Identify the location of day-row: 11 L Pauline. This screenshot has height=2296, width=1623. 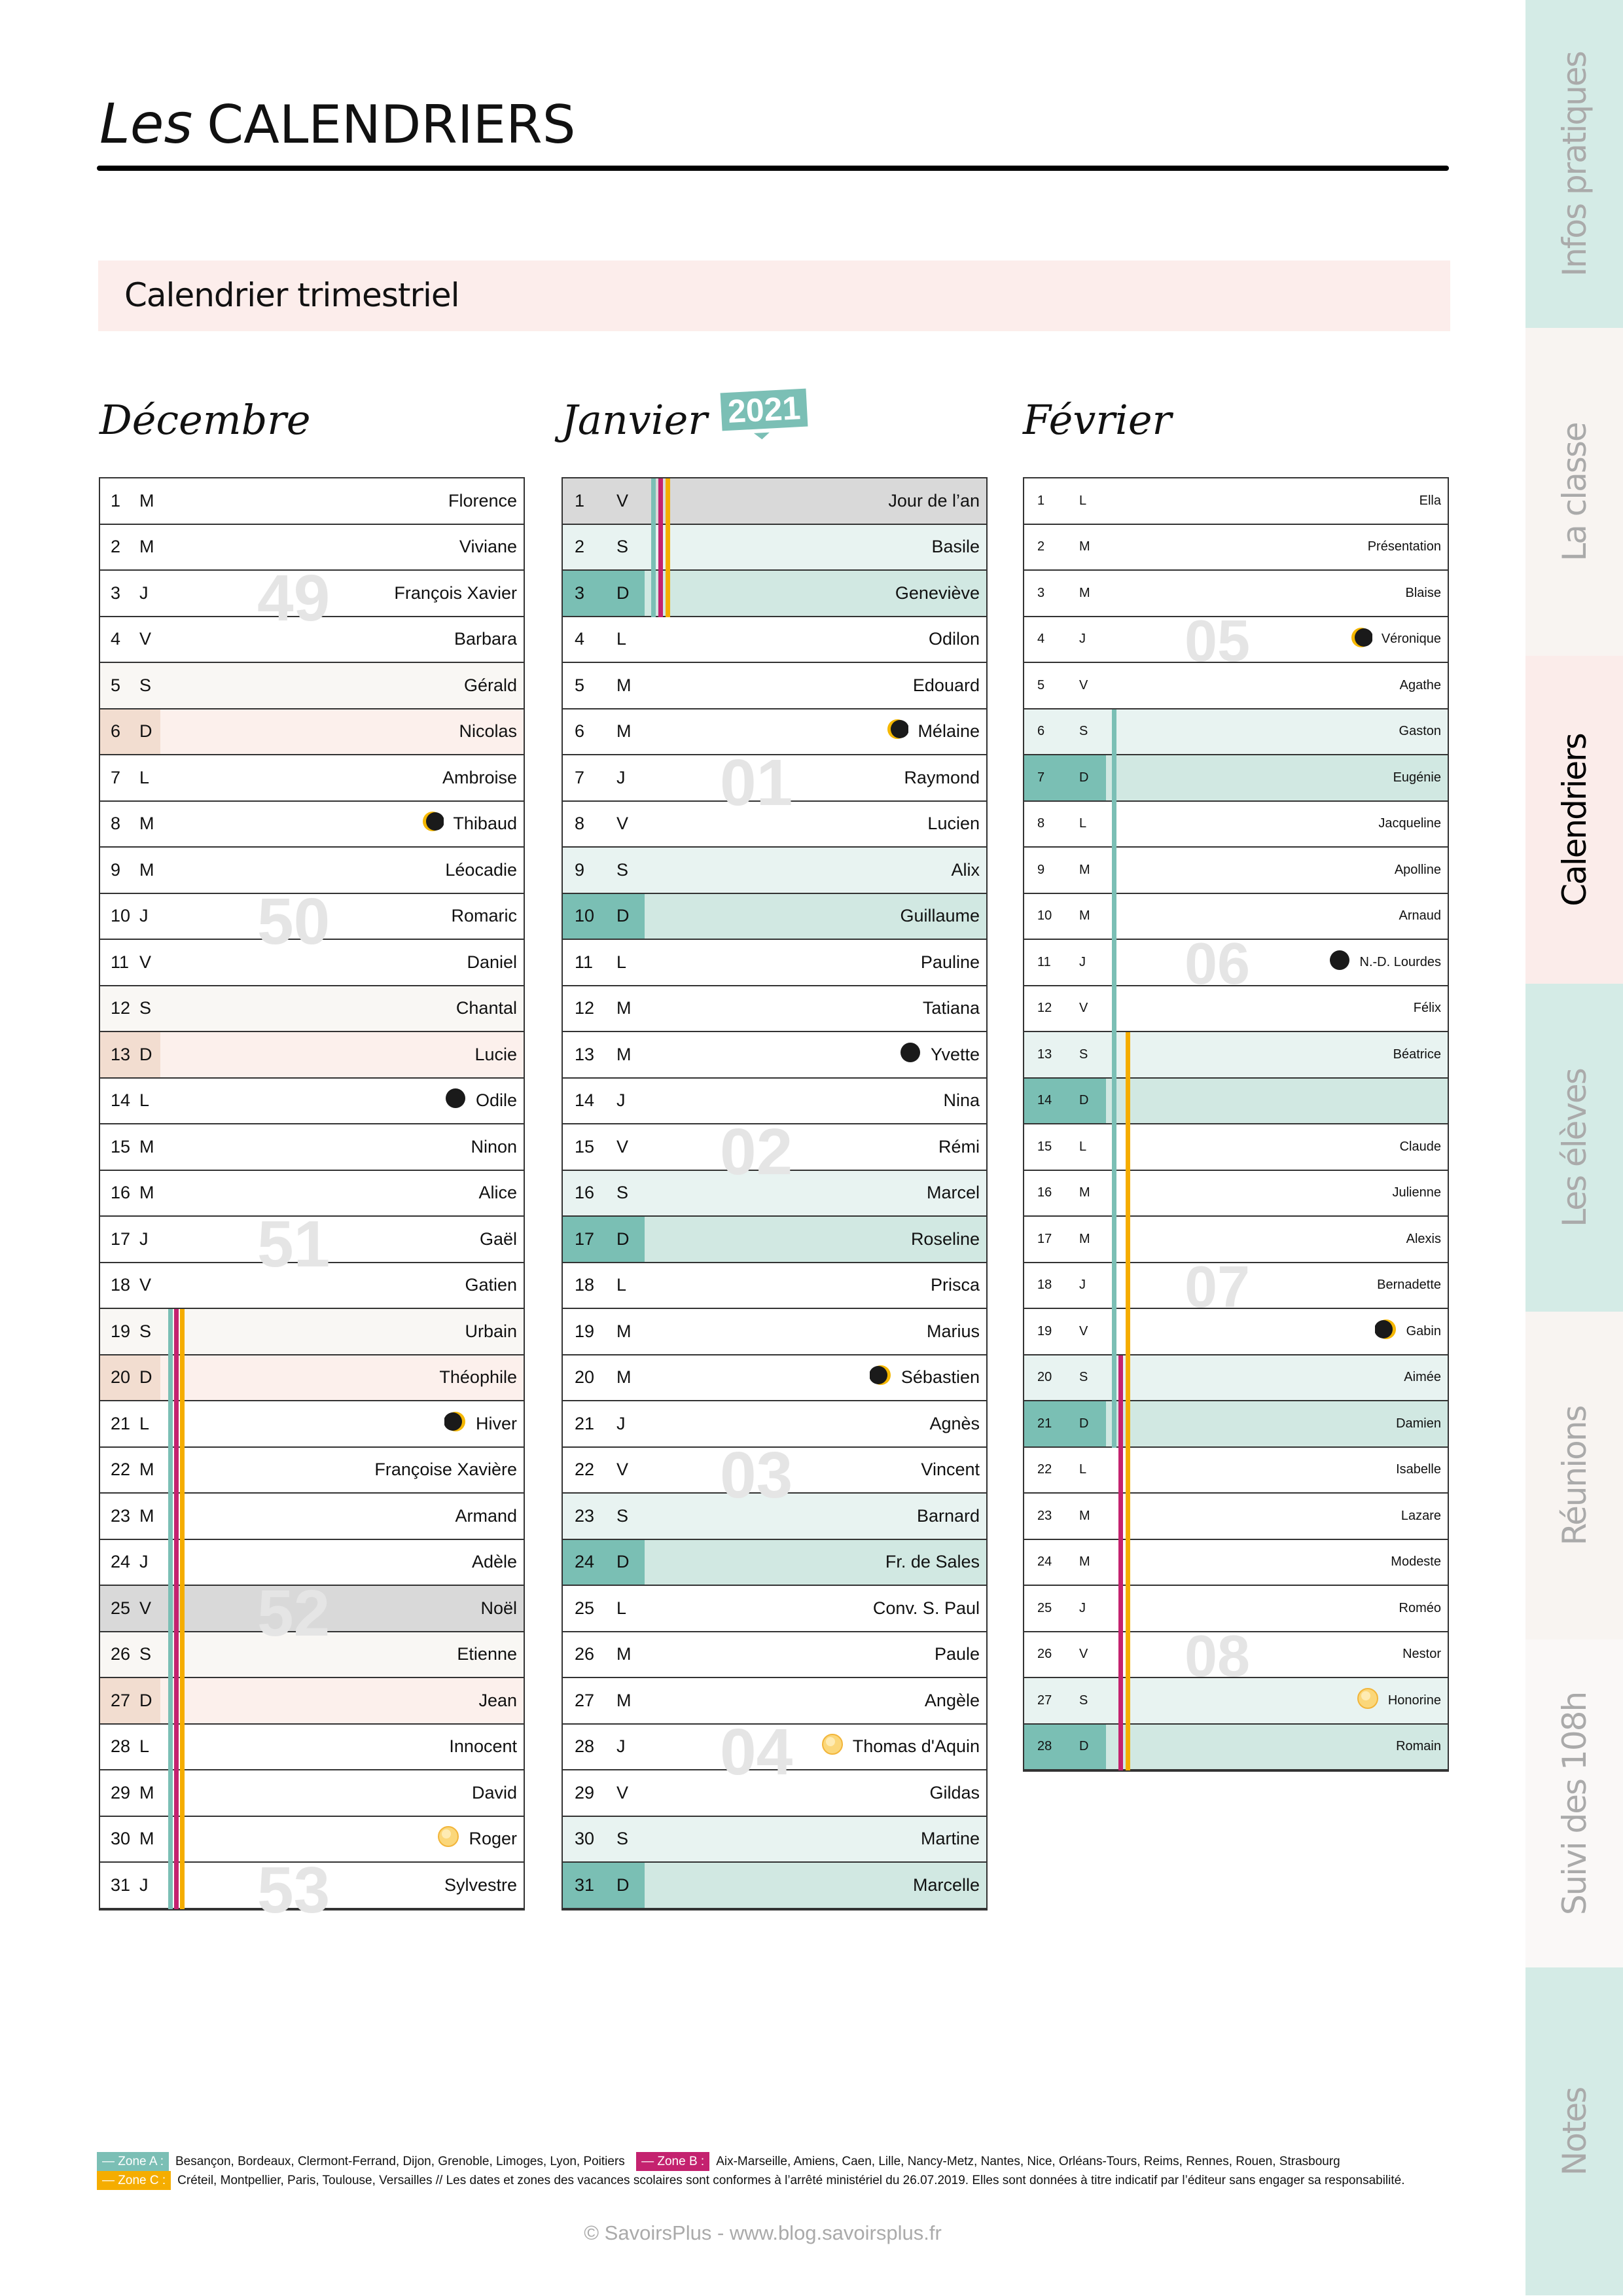
(774, 963).